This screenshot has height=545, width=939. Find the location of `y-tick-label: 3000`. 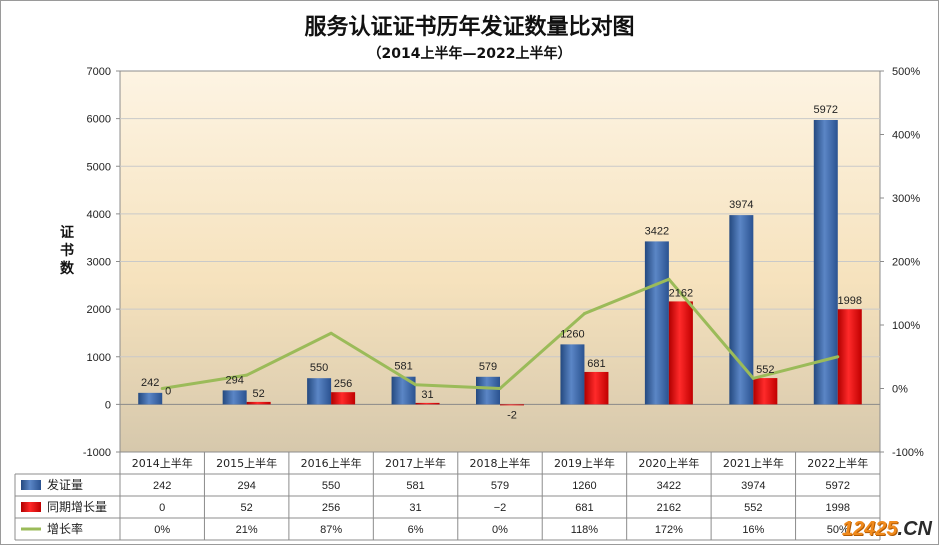

y-tick-label: 3000 is located at coordinates (99, 263).